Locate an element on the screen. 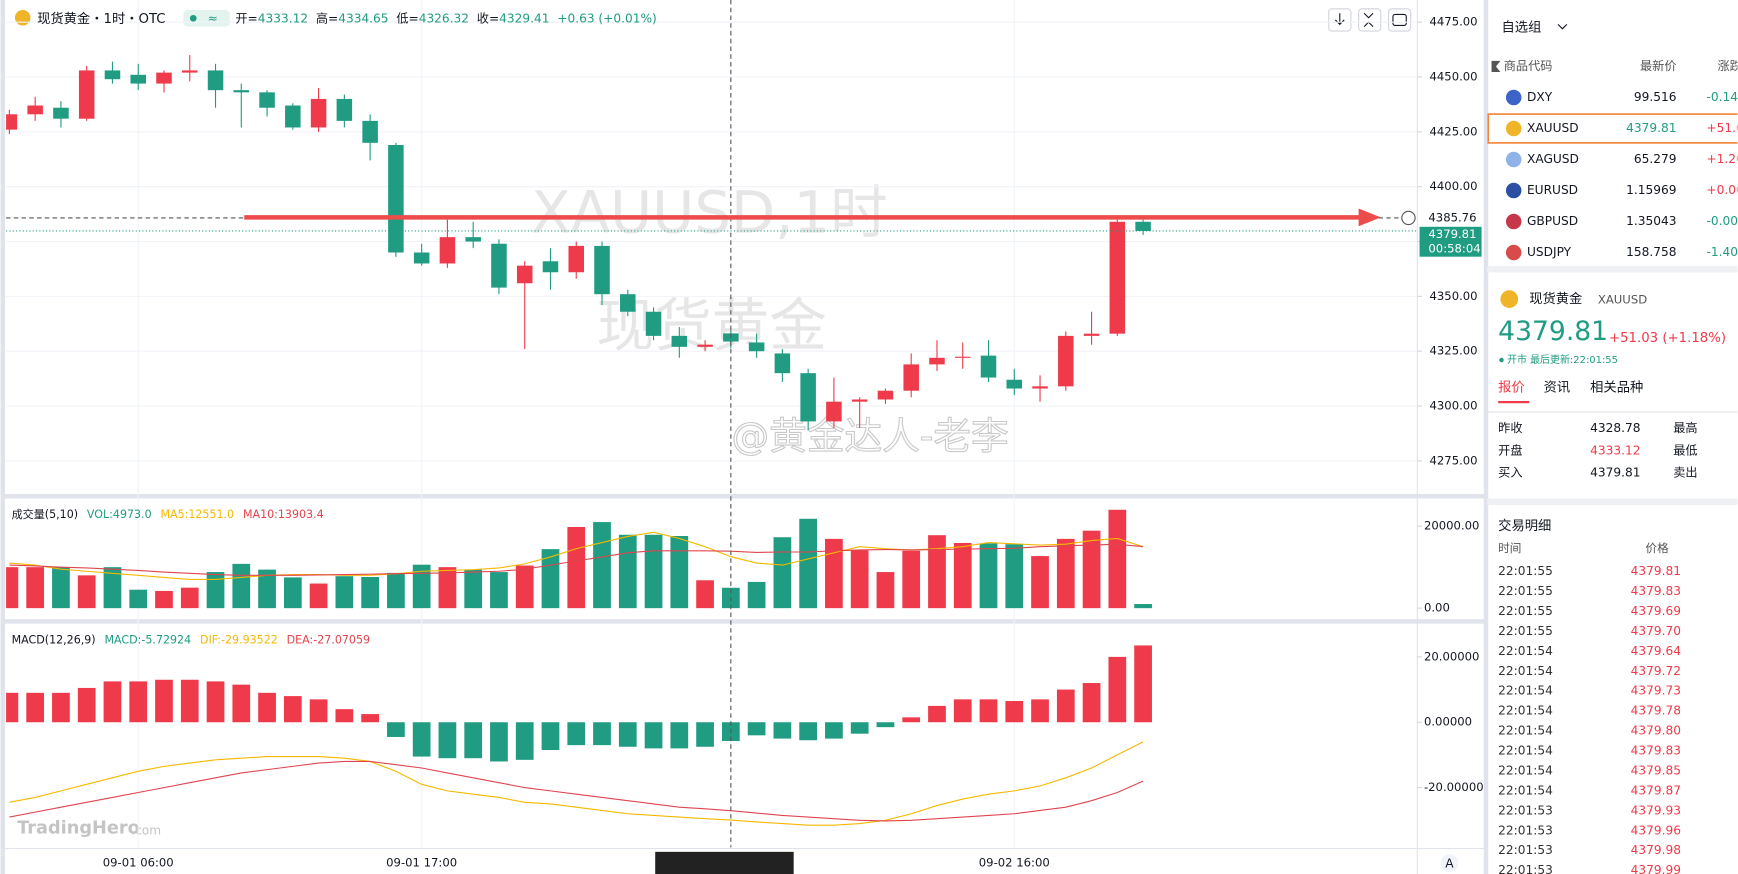  column-header: 价格 is located at coordinates (1658, 548).